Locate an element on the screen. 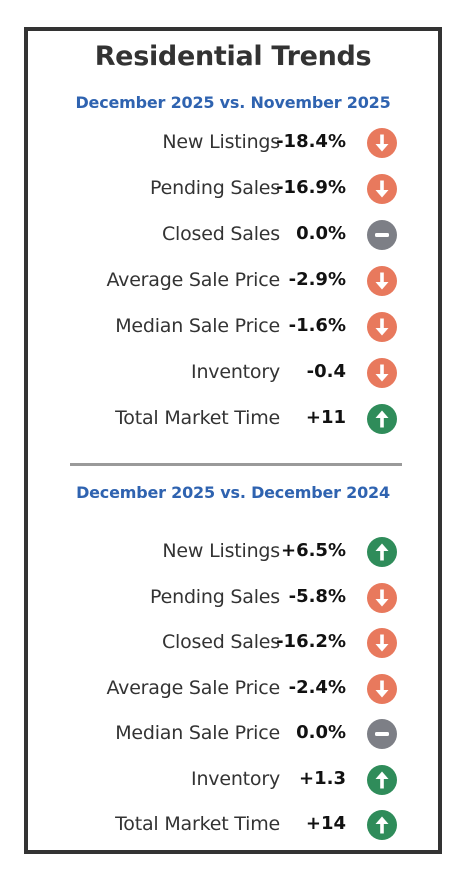  metric-row: Total Market Time +11 is located at coordinates (213, 419).